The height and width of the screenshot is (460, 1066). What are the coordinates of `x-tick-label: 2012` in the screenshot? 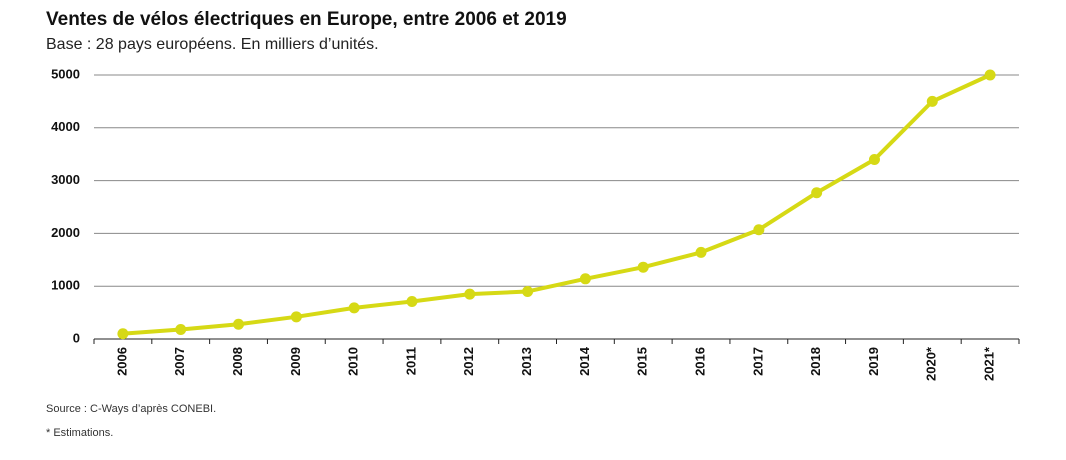 It's located at (468, 361).